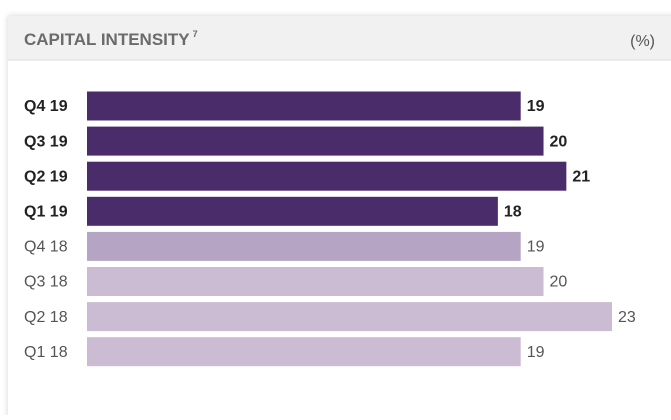 This screenshot has height=420, width=671. Describe the element at coordinates (46, 282) in the screenshot. I see `category-label: Q3 18` at that location.